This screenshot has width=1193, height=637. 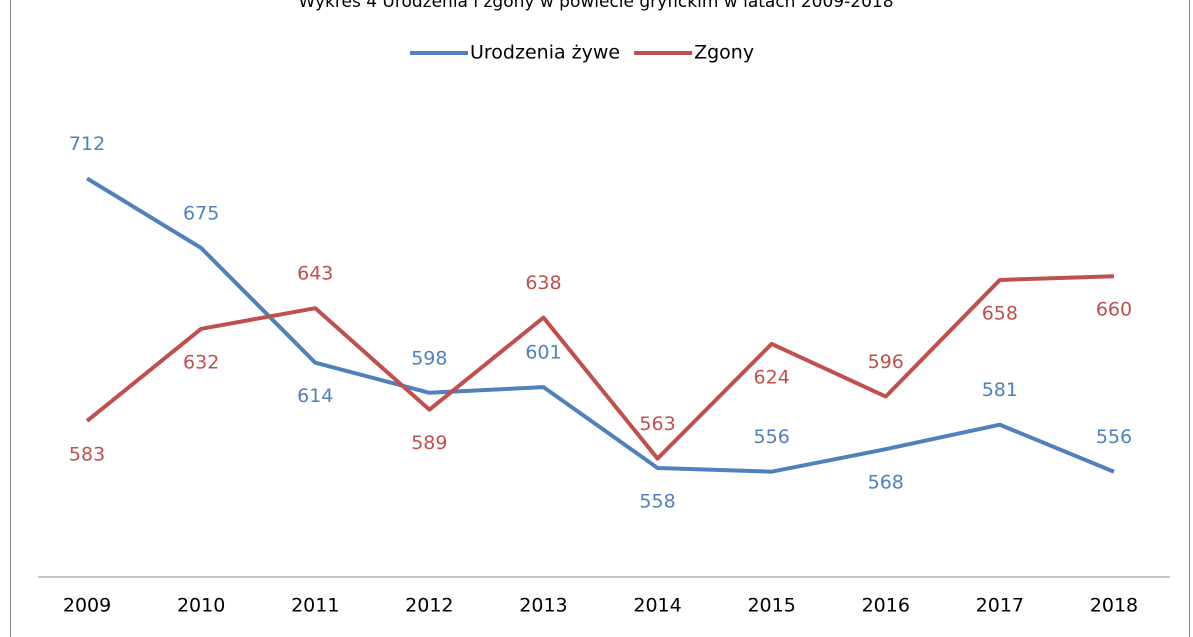 I want to click on data-label: 643, so click(x=315, y=274).